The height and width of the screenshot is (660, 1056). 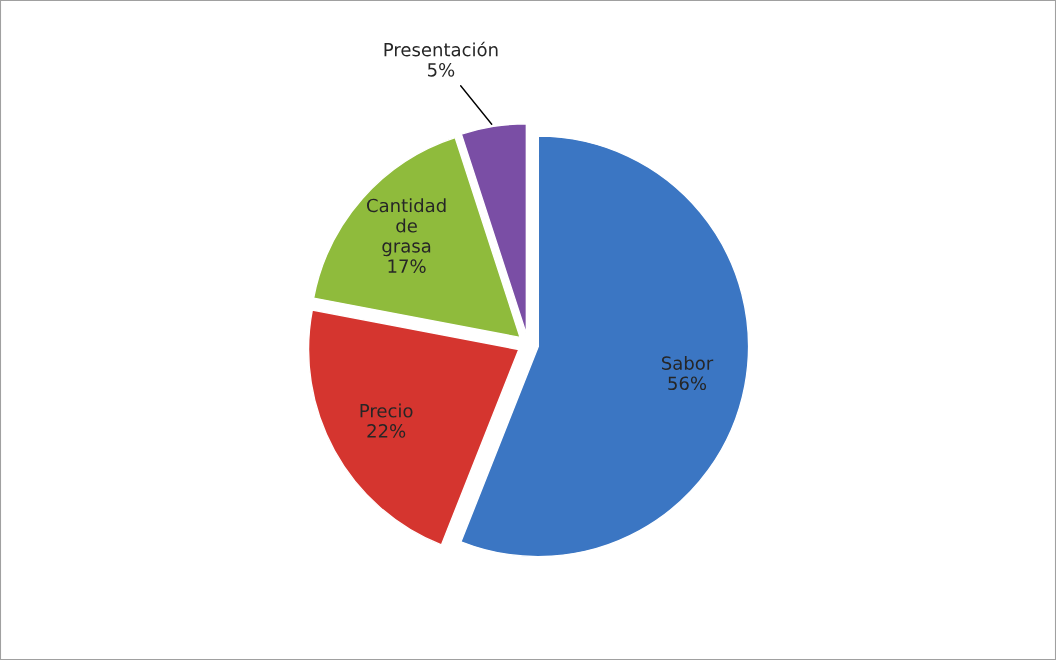 I want to click on slice-label: Presentación, so click(x=441, y=49).